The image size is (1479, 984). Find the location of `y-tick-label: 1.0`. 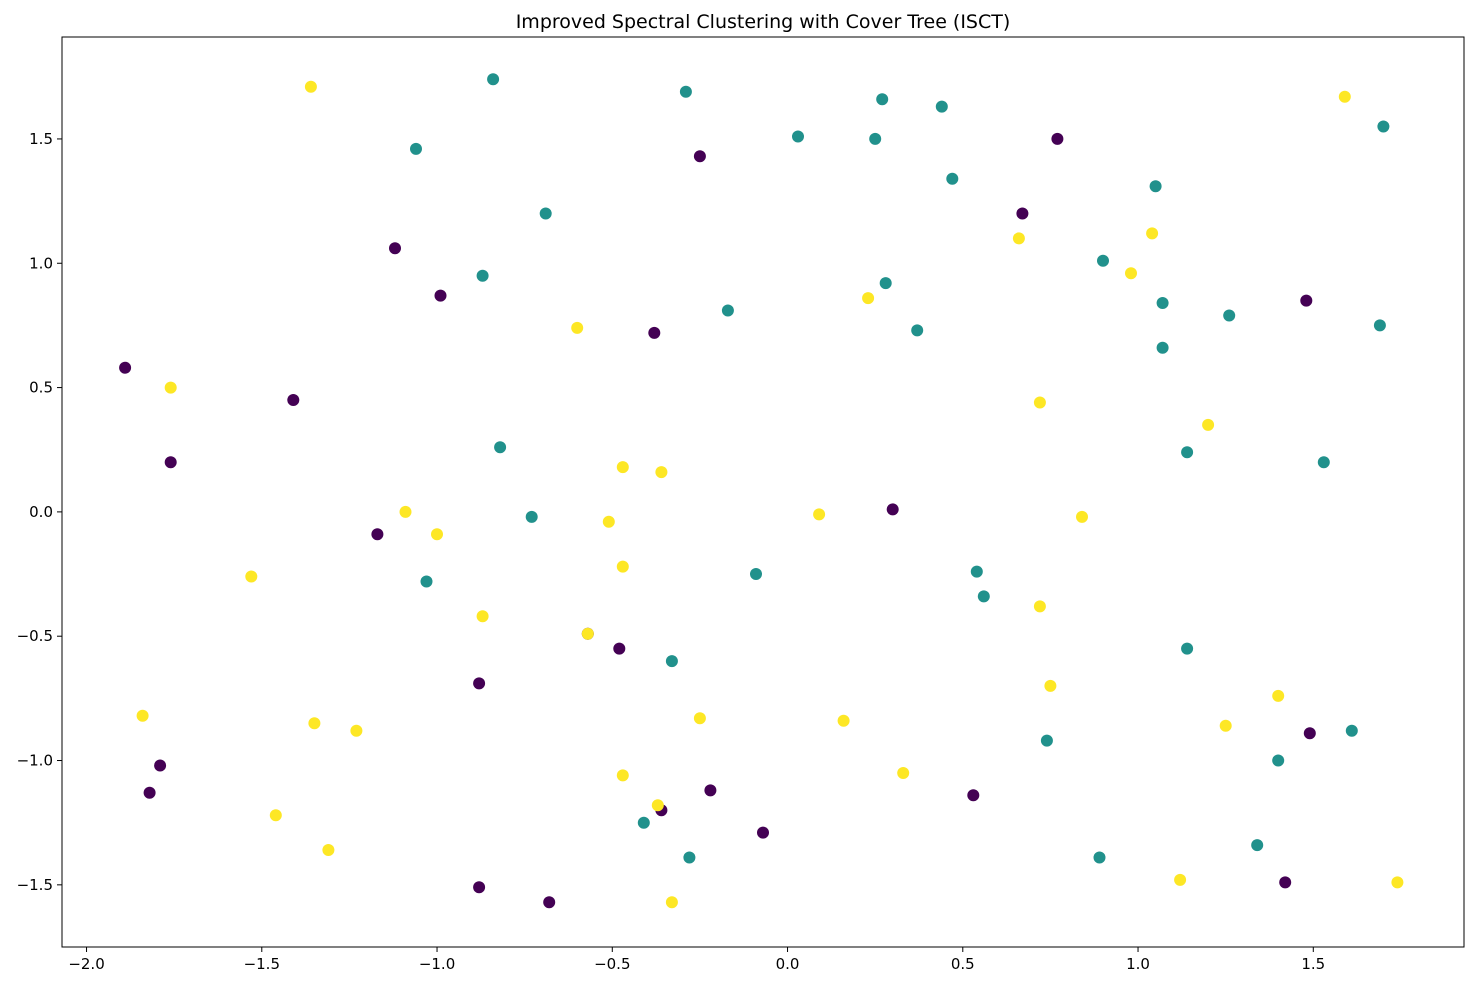

y-tick-label: 1.0 is located at coordinates (41, 263).